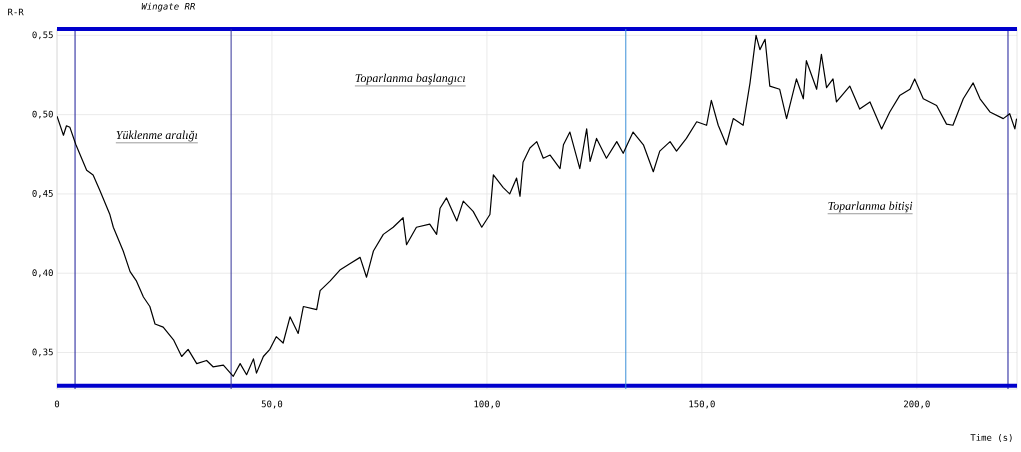  Describe the element at coordinates (42, 193) in the screenshot. I see `y-tick-label: 0,45` at that location.